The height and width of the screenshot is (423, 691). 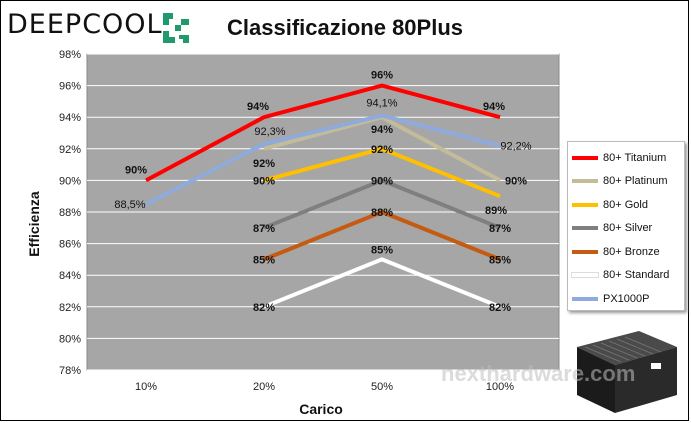 What do you see at coordinates (70, 276) in the screenshot?
I see `y-tick-label: 84%` at bounding box center [70, 276].